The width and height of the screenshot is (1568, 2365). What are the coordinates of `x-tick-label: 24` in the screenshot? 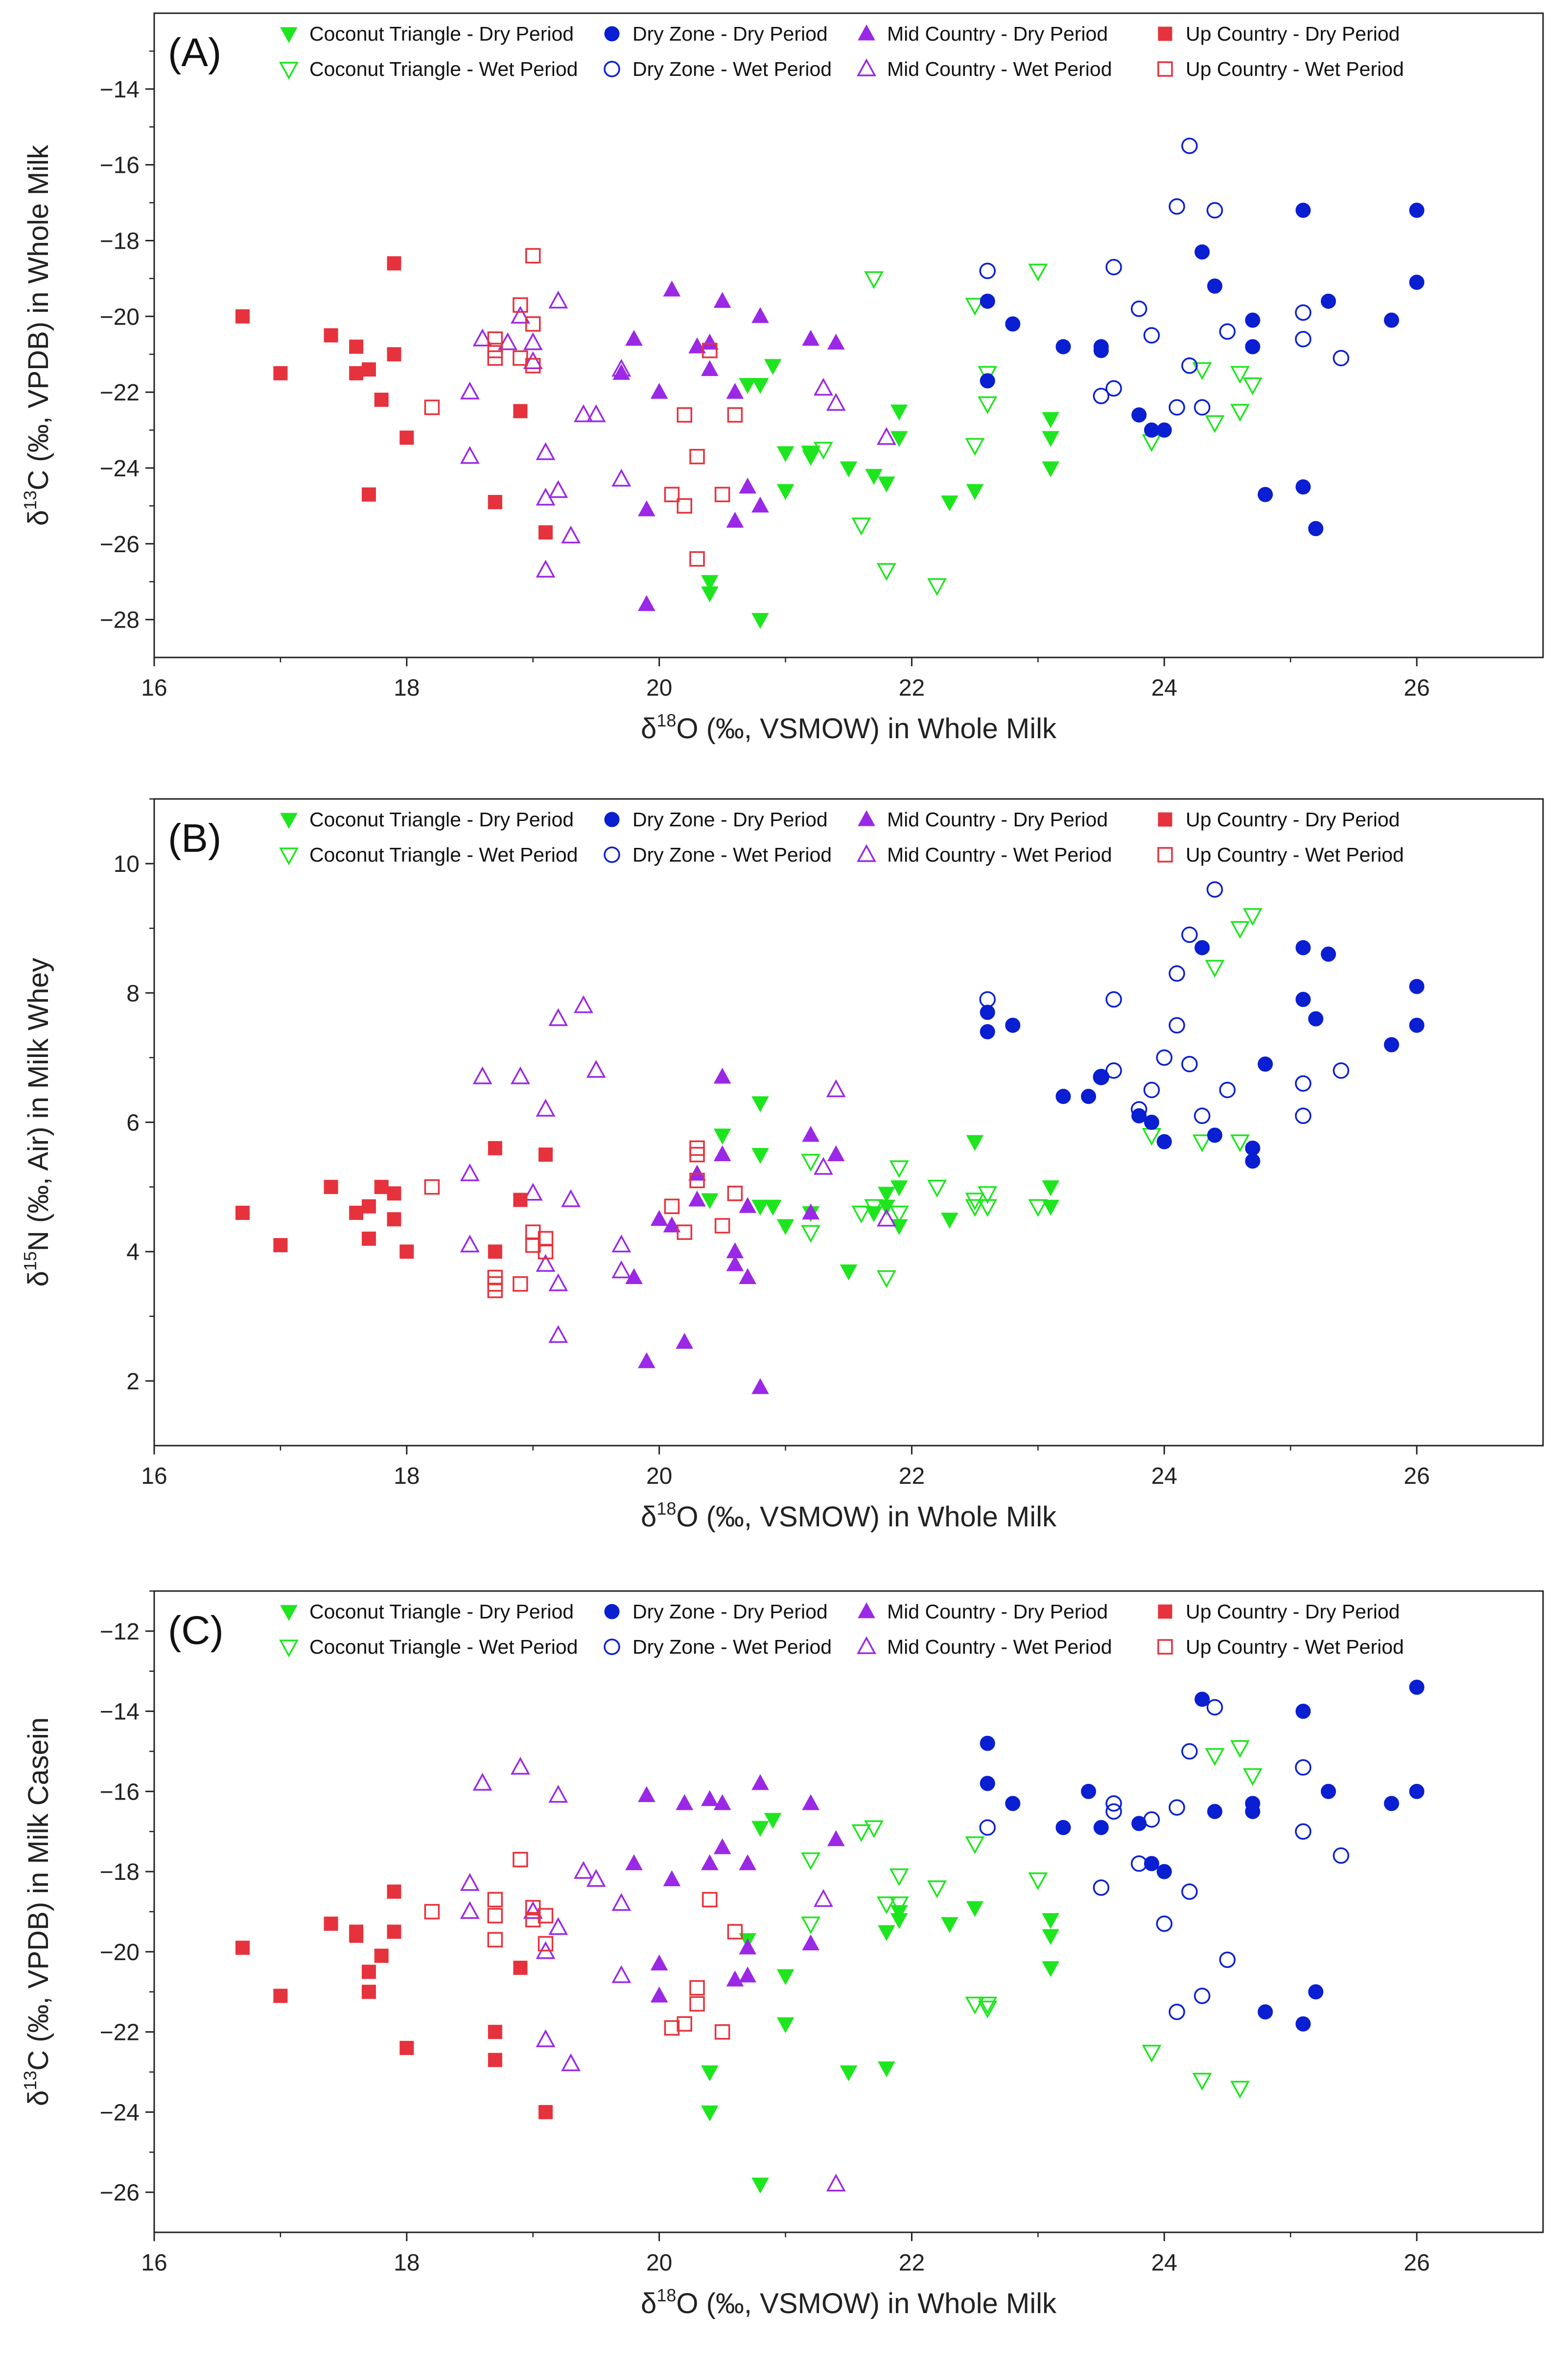 It's located at (1164, 2263).